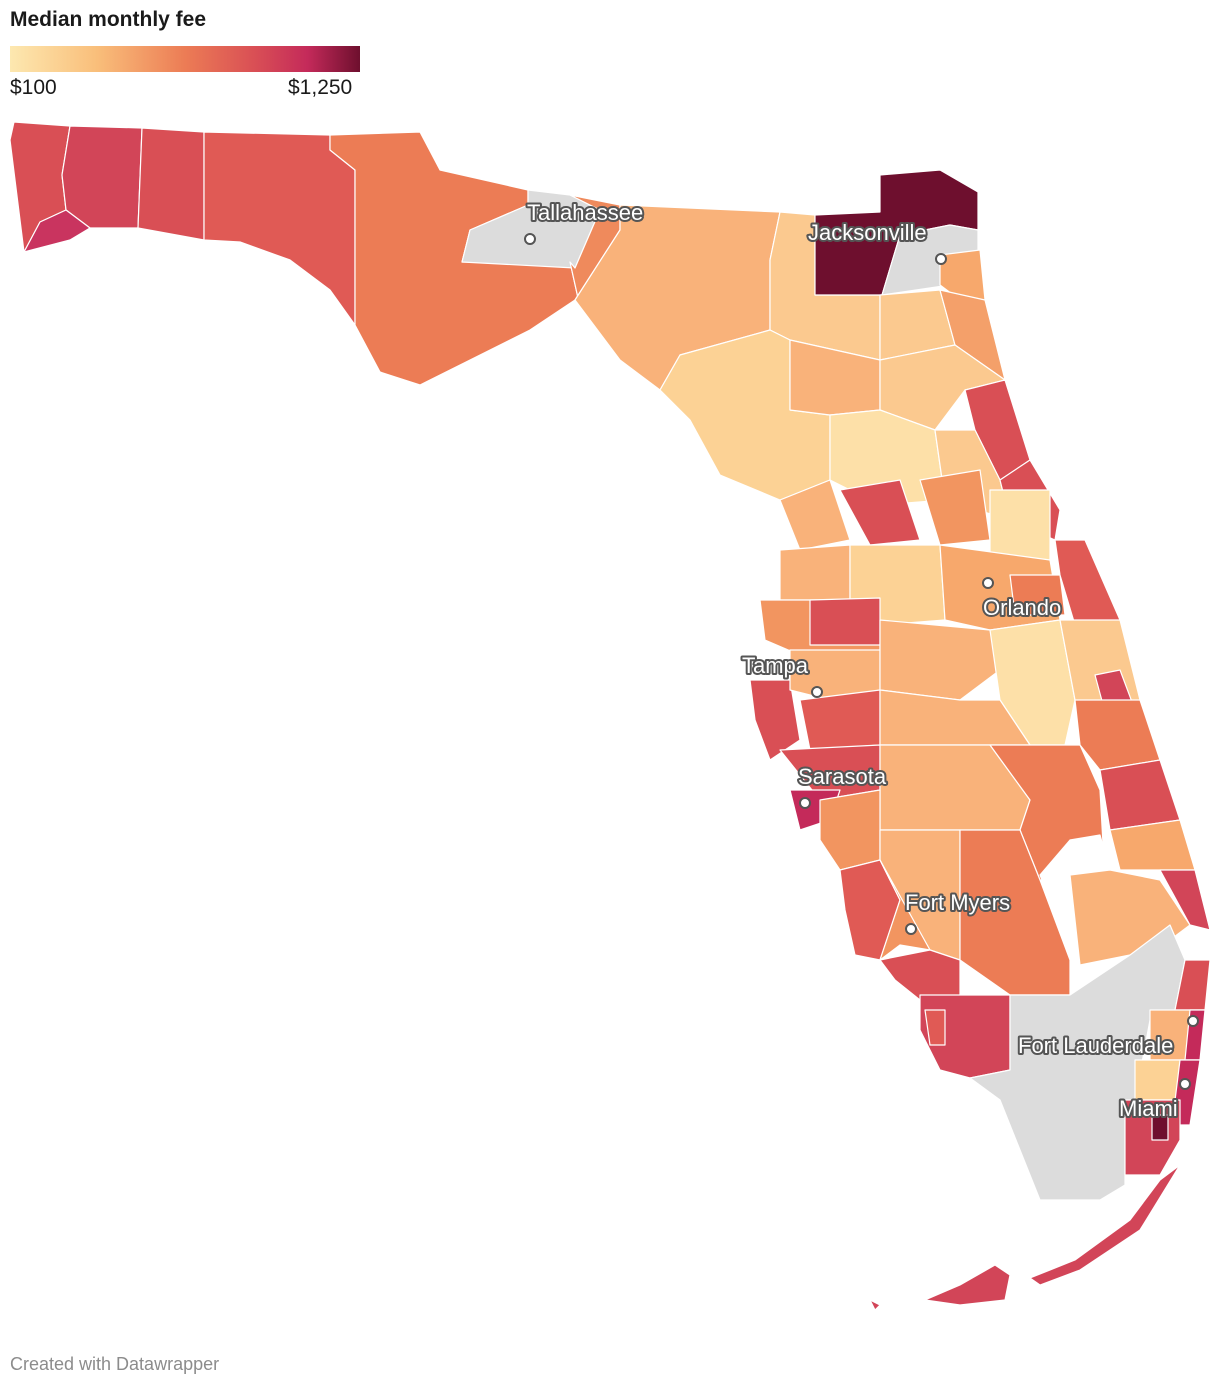 This screenshot has height=1390, width=1220. Describe the element at coordinates (1148, 1108) in the screenshot. I see `city-label-miami: Miami` at that location.